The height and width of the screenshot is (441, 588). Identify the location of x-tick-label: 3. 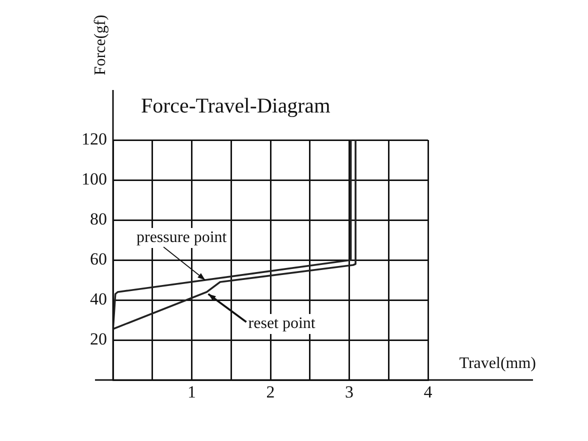
(349, 392).